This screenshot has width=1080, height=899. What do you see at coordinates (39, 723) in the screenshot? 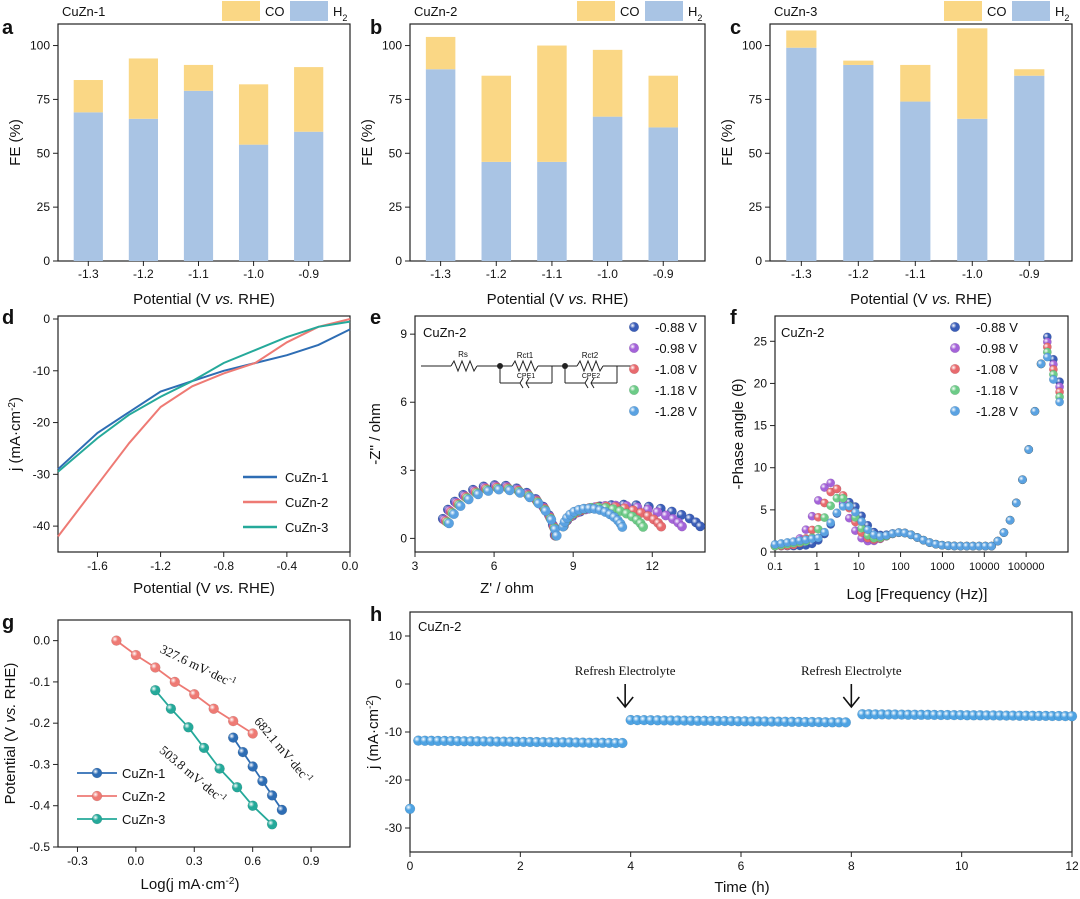
I see `y-tick-label: -0.2` at bounding box center [39, 723].